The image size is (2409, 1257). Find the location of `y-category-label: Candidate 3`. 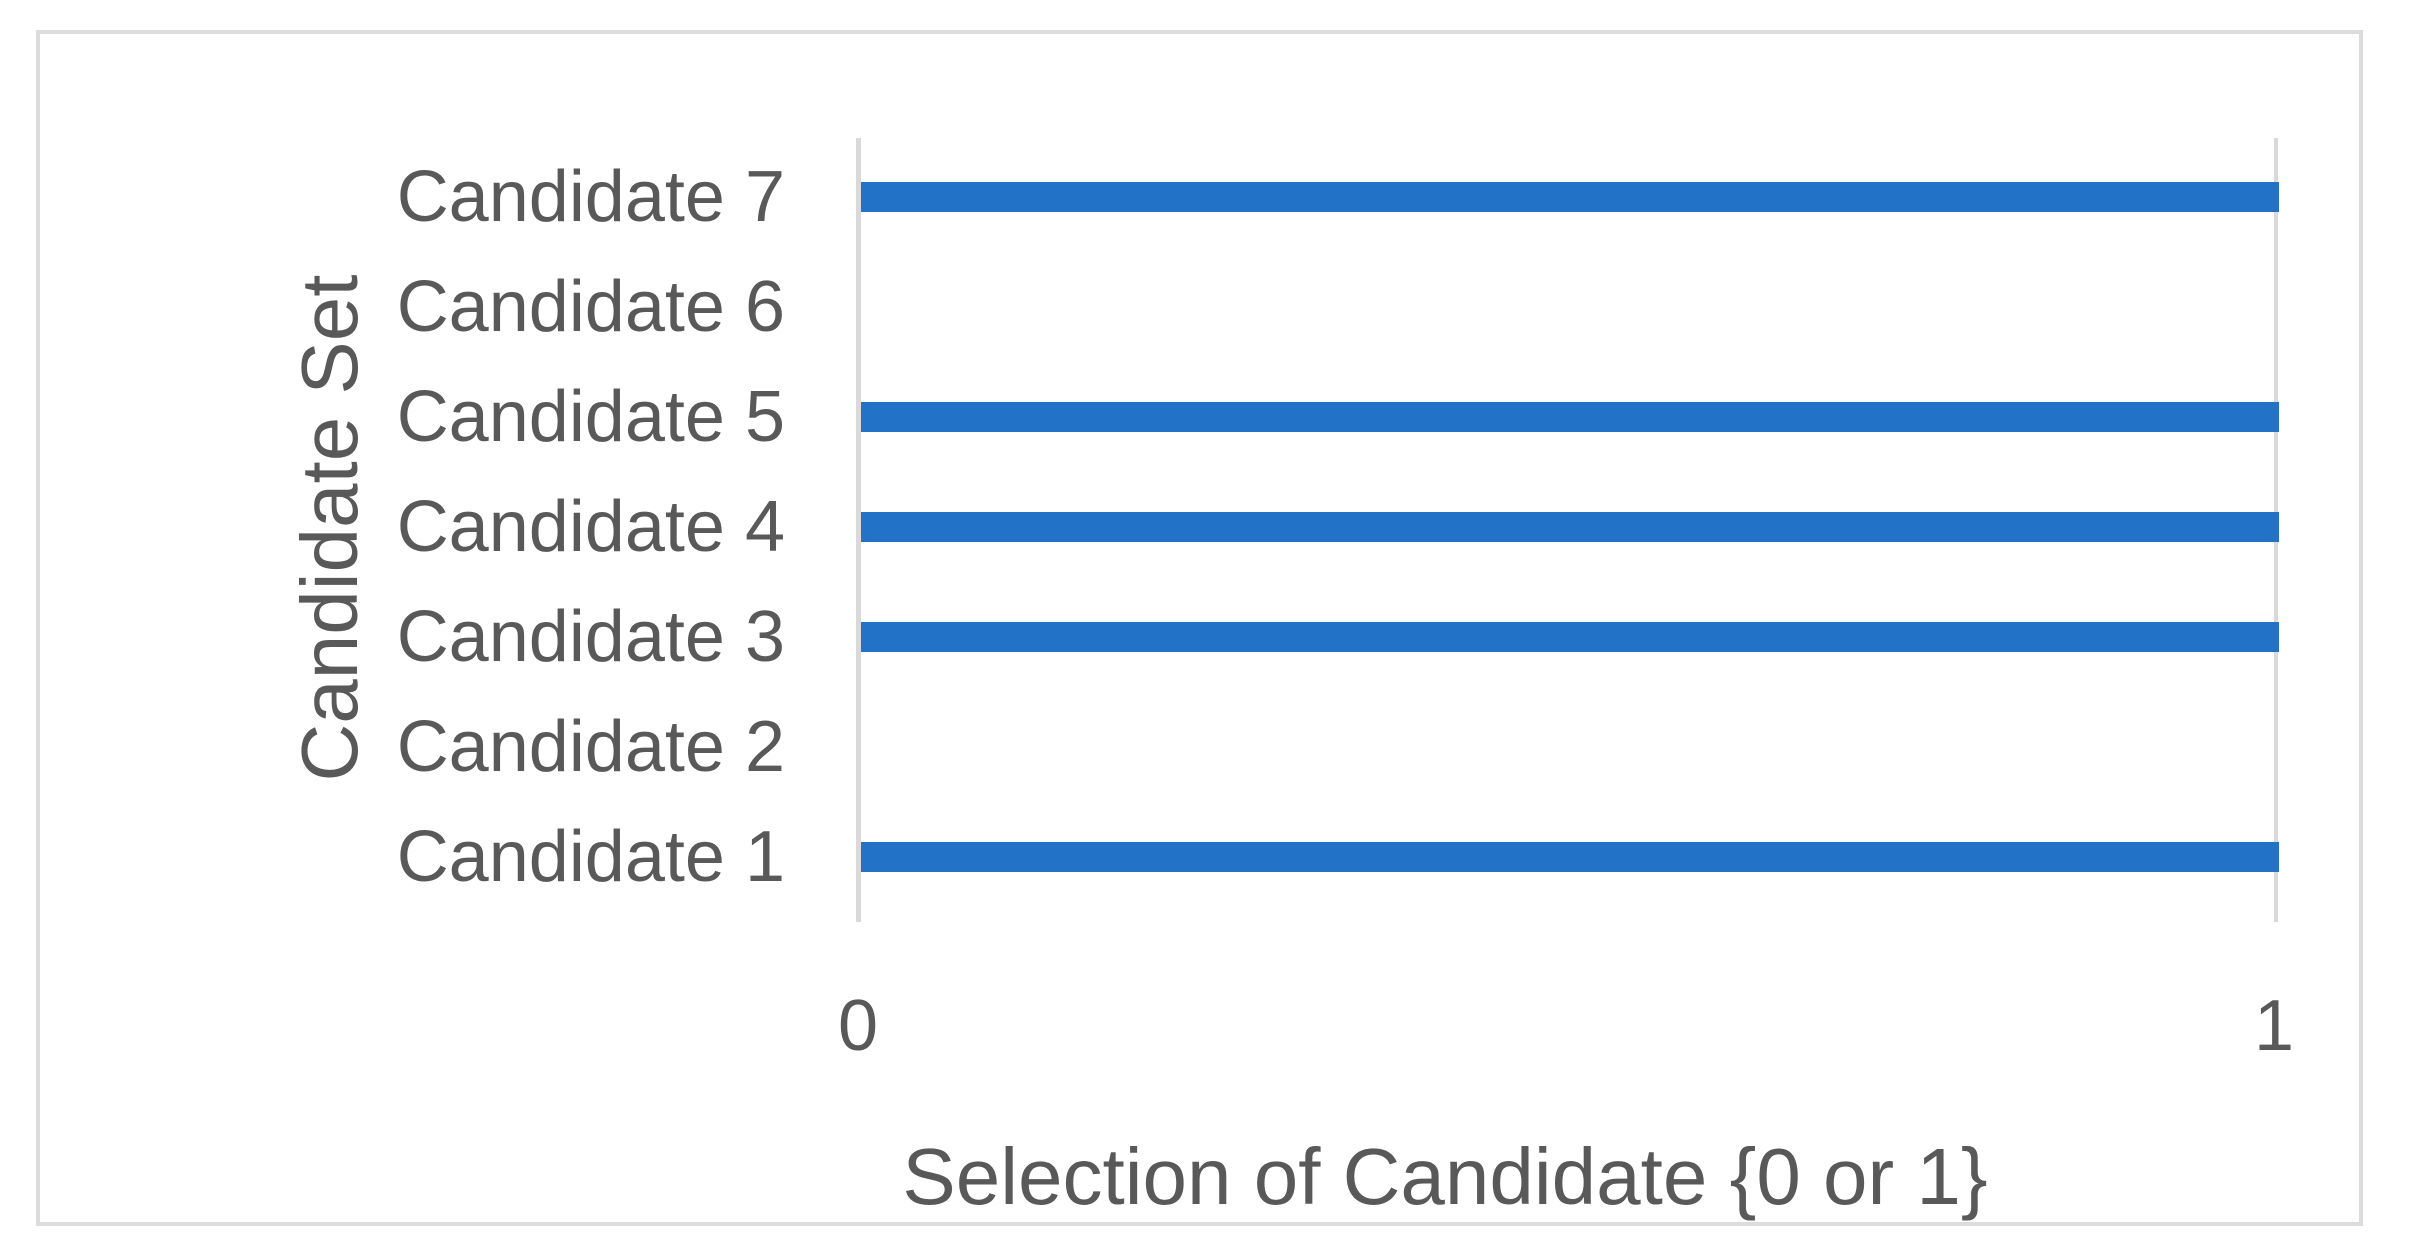

y-category-label: Candidate 3 is located at coordinates (590, 637).